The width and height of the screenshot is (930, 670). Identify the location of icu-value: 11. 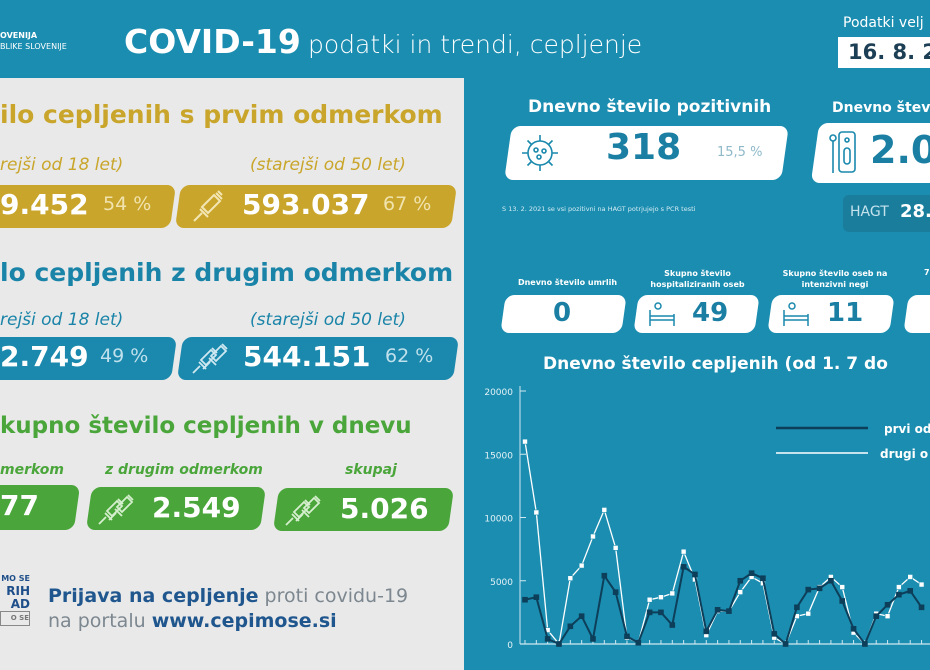
(845, 313).